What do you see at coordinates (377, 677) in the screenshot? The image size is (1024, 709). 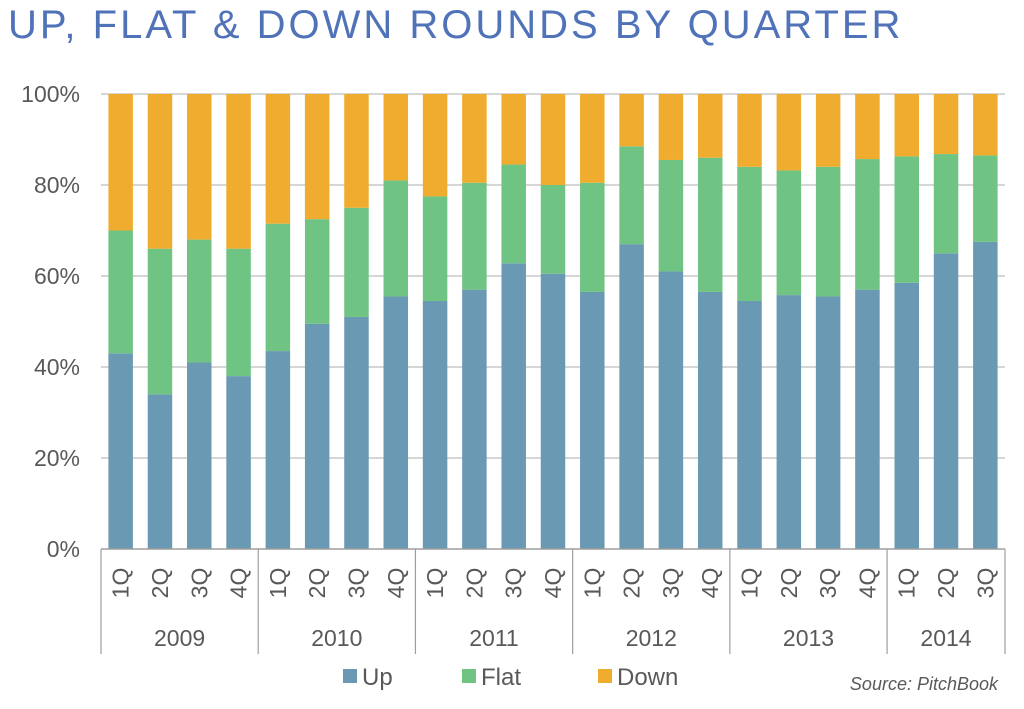 I see `legend-label-up: Up` at bounding box center [377, 677].